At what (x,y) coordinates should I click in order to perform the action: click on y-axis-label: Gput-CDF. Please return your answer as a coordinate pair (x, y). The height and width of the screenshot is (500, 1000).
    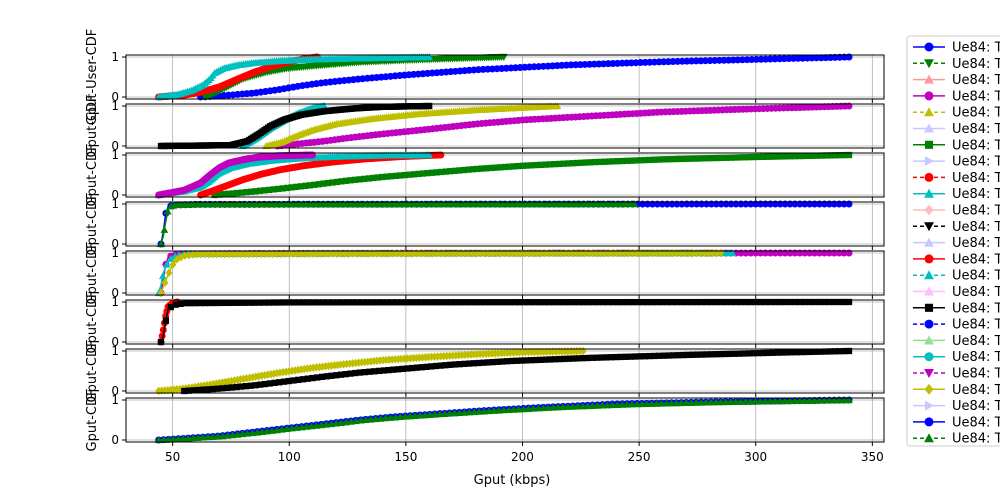
    Looking at the image, I should click on (92, 420).